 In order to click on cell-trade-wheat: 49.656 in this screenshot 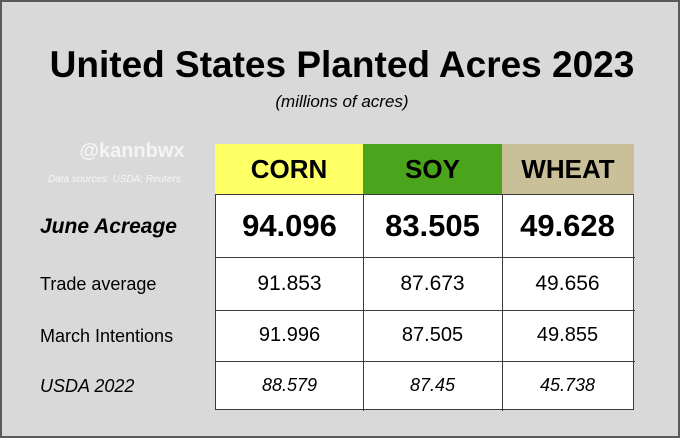, I will do `click(567, 283)`.